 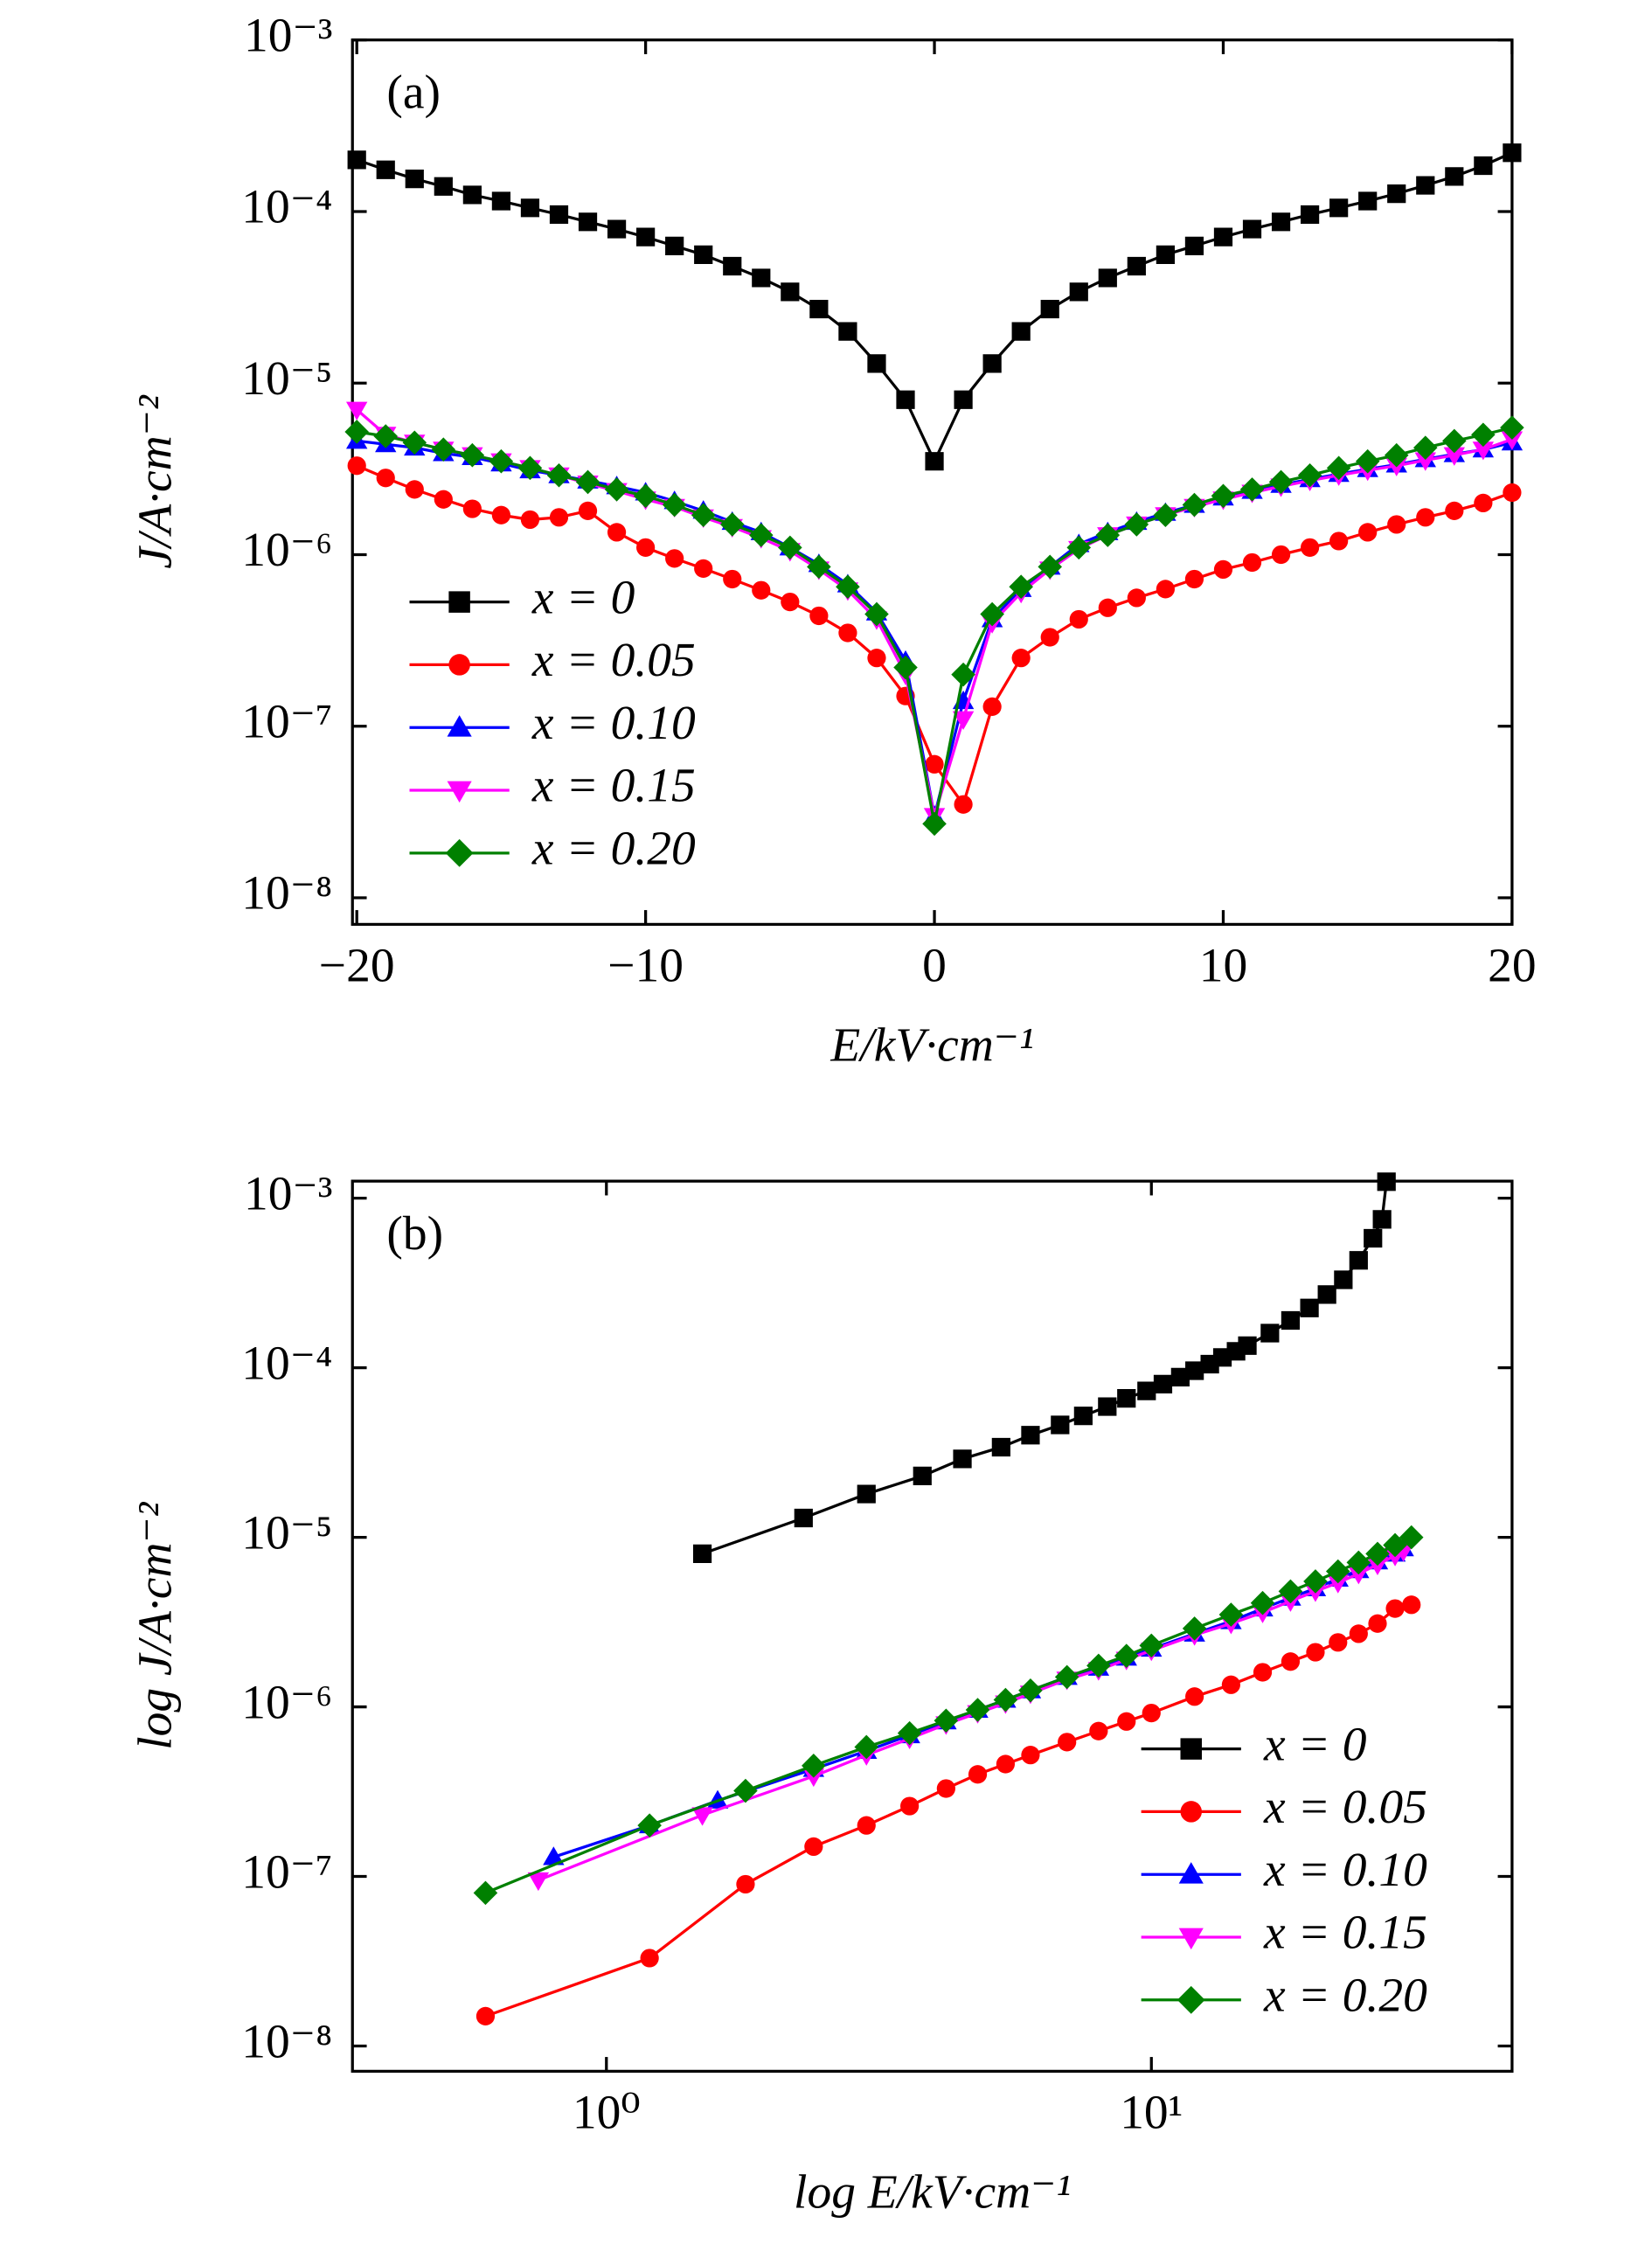 I want to click on legend-label: x = 0, so click(x=1315, y=1744).